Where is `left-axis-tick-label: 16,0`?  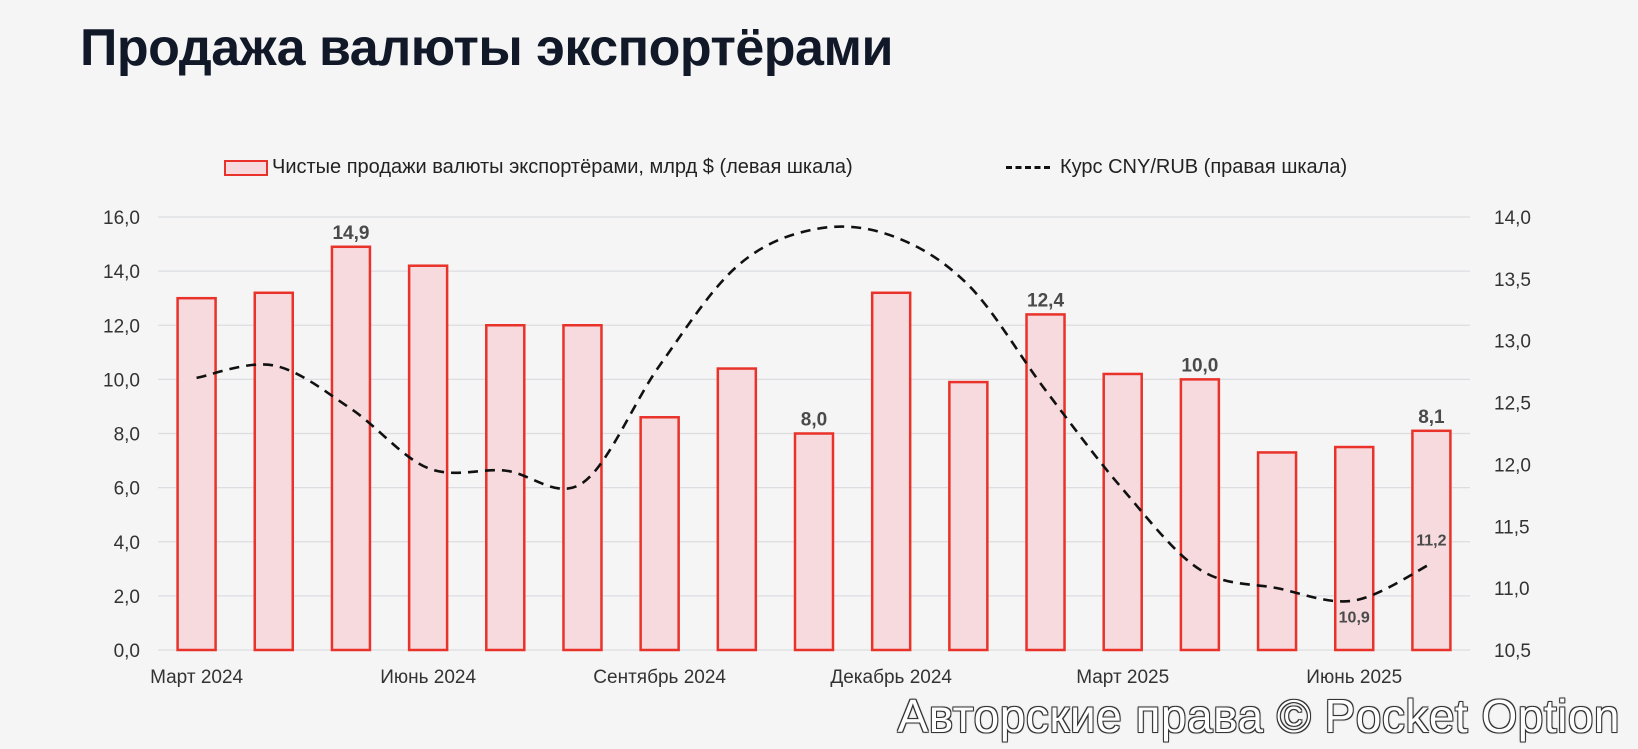
left-axis-tick-label: 16,0 is located at coordinates (121, 218).